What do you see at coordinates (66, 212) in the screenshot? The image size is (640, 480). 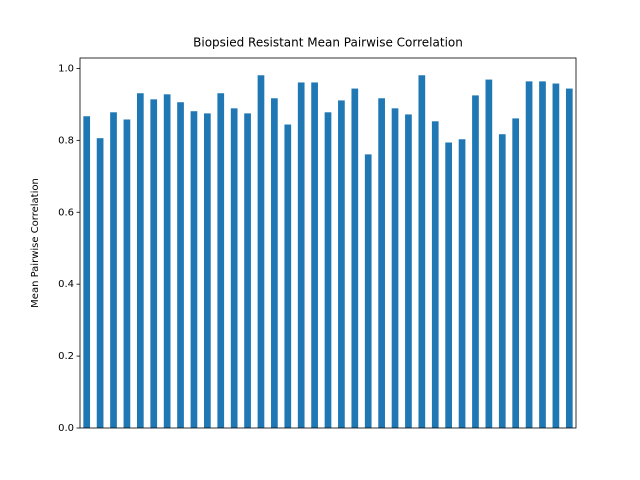 I see `y-tick-label: 0.6` at bounding box center [66, 212].